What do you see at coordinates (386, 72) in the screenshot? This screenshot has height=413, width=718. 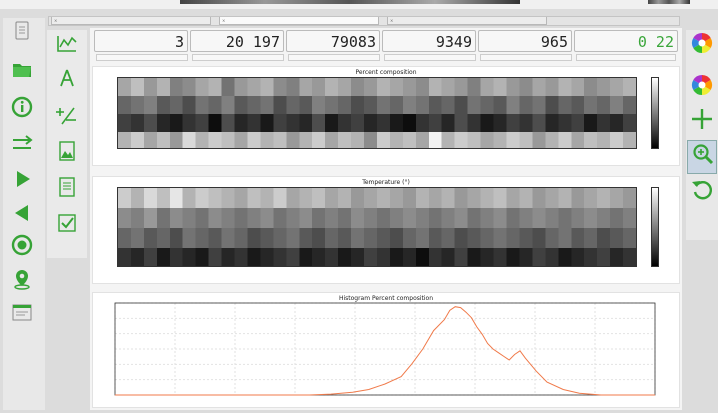 I see `chart-title: Percent composition` at bounding box center [386, 72].